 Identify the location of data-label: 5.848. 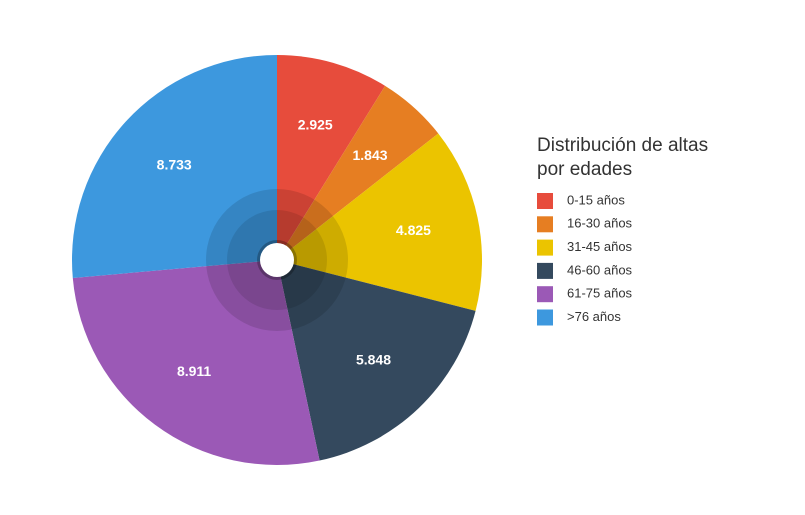
(373, 359).